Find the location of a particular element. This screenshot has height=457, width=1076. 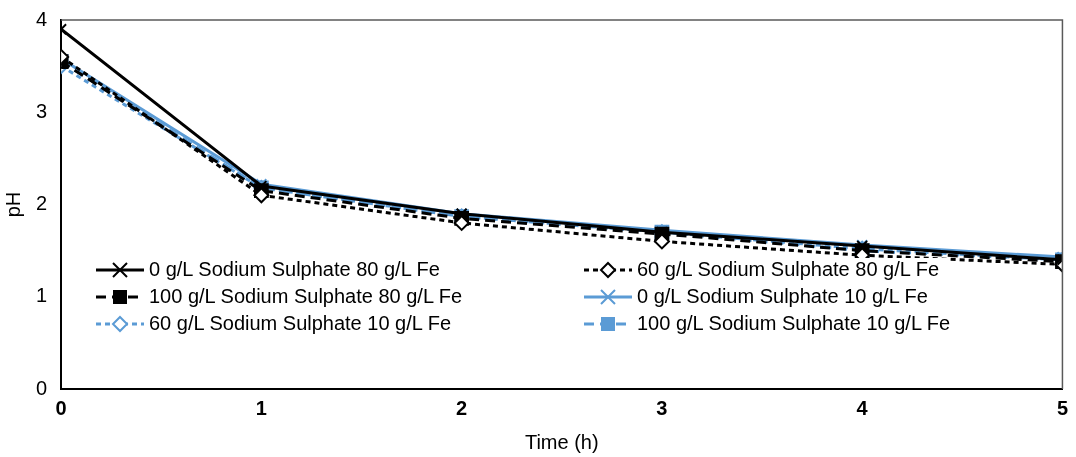

y-tick-label: 2 is located at coordinates (42, 203).